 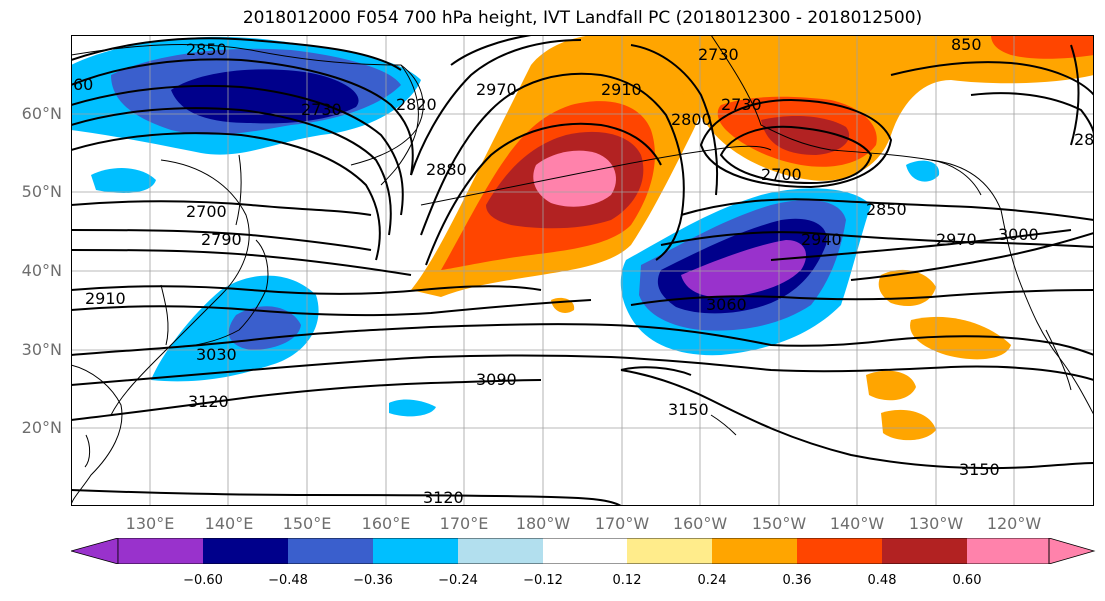 What do you see at coordinates (224, 293) in the screenshot?
I see `coast-japan` at bounding box center [224, 293].